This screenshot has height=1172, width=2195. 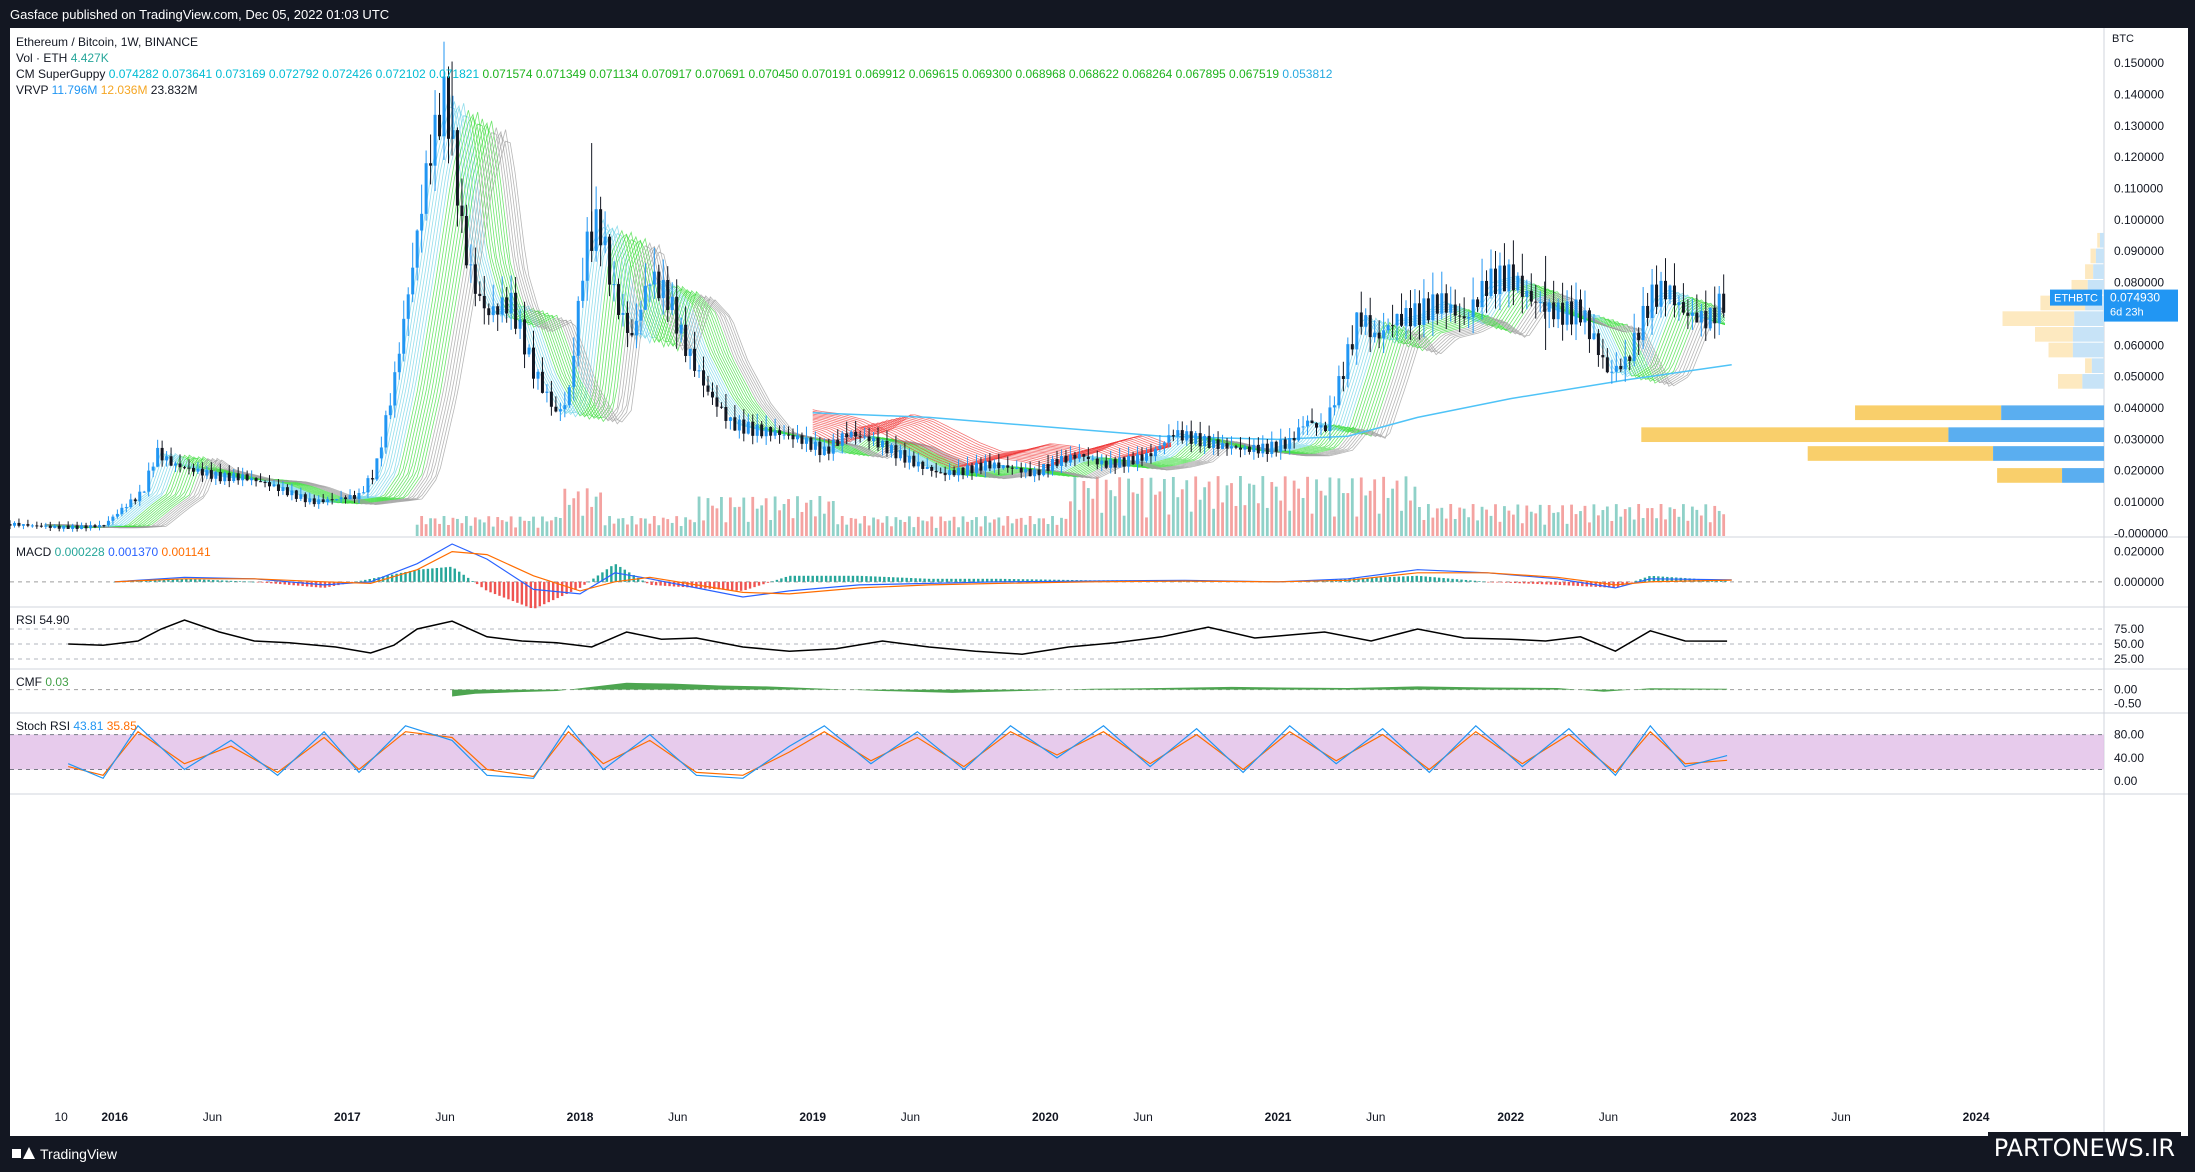 What do you see at coordinates (2089, 271) in the screenshot?
I see `vrvp-down-bar` at bounding box center [2089, 271].